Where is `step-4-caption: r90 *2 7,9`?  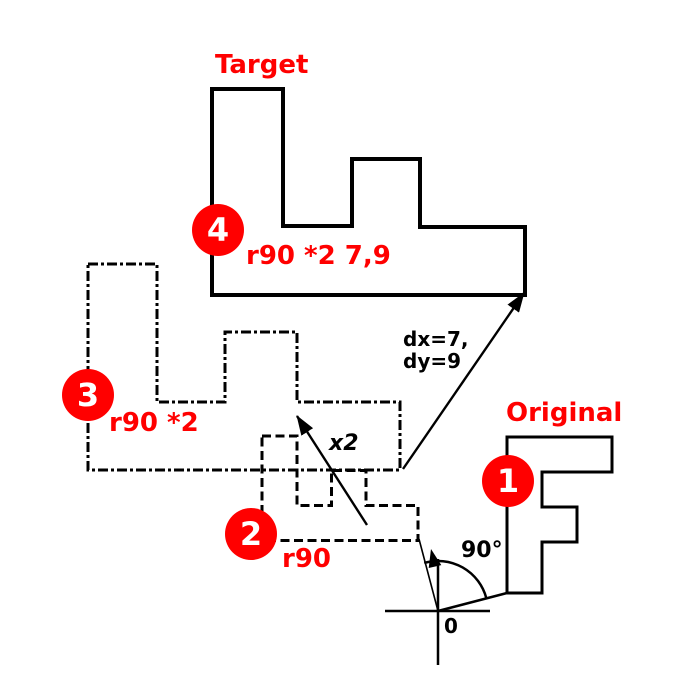
step-4-caption: r90 *2 7,9 is located at coordinates (318, 256).